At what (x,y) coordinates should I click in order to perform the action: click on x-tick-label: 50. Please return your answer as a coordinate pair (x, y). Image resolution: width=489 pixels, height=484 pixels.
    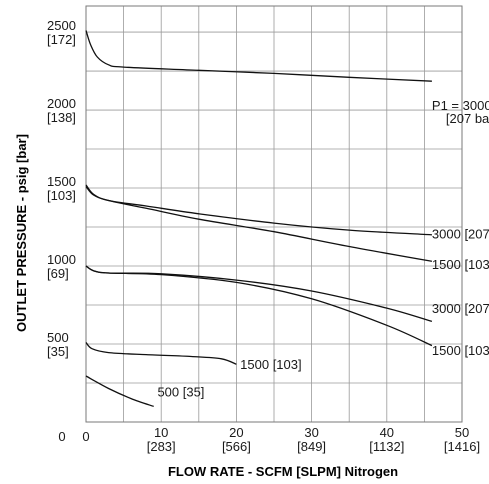
    Looking at the image, I should click on (462, 432).